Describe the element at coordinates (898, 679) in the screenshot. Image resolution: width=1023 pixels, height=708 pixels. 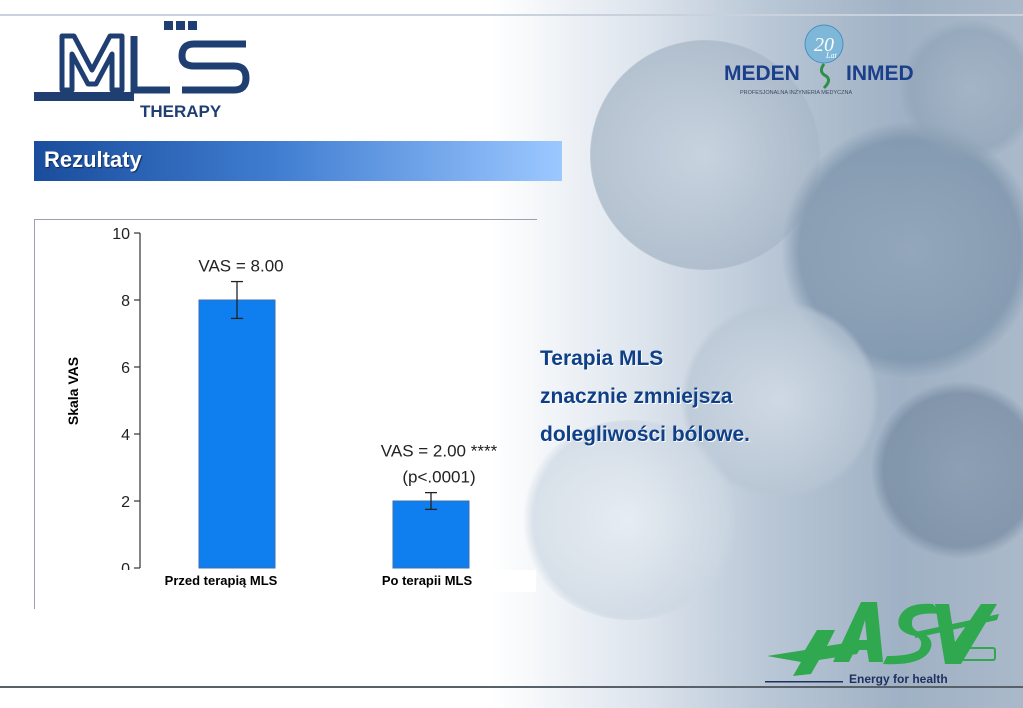
I see `footer-slogan: Energy for health` at that location.